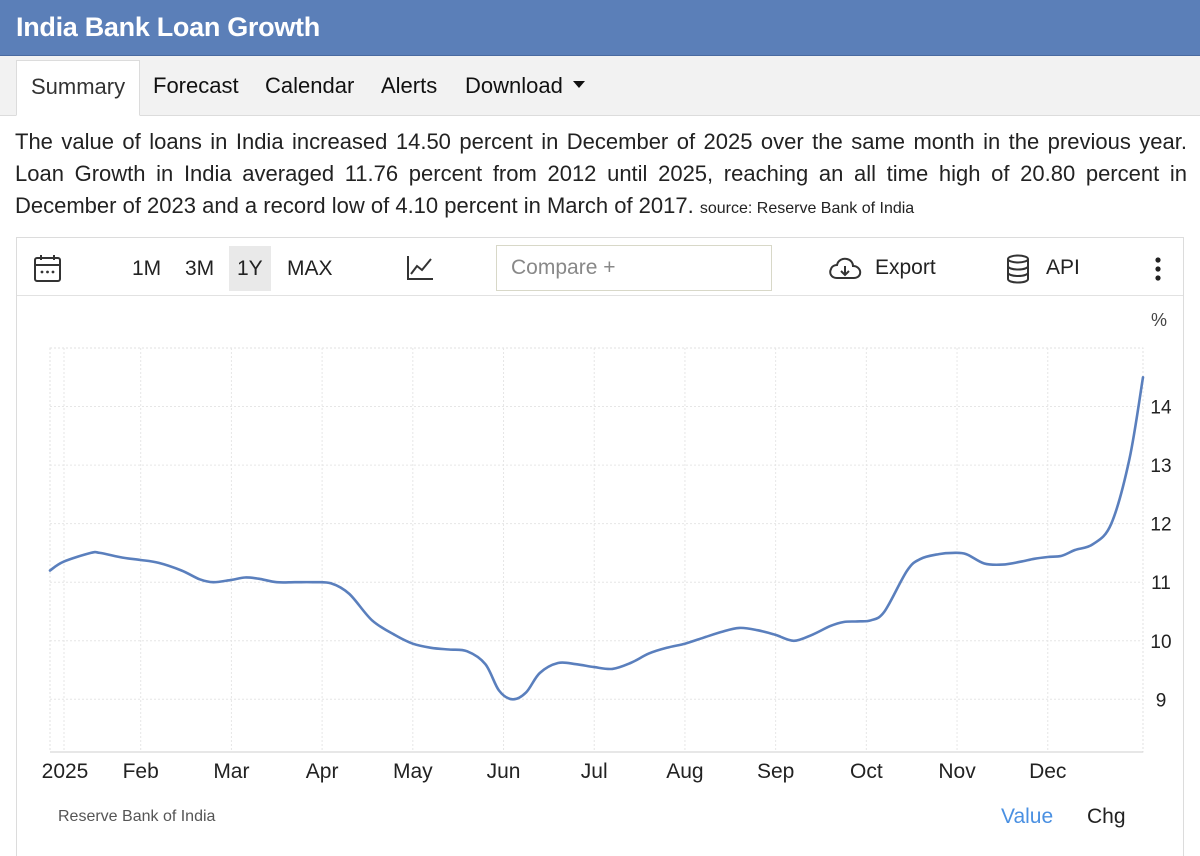 This screenshot has width=1200, height=856. Describe the element at coordinates (594, 771) in the screenshot. I see `x-tick-label: Jul` at that location.